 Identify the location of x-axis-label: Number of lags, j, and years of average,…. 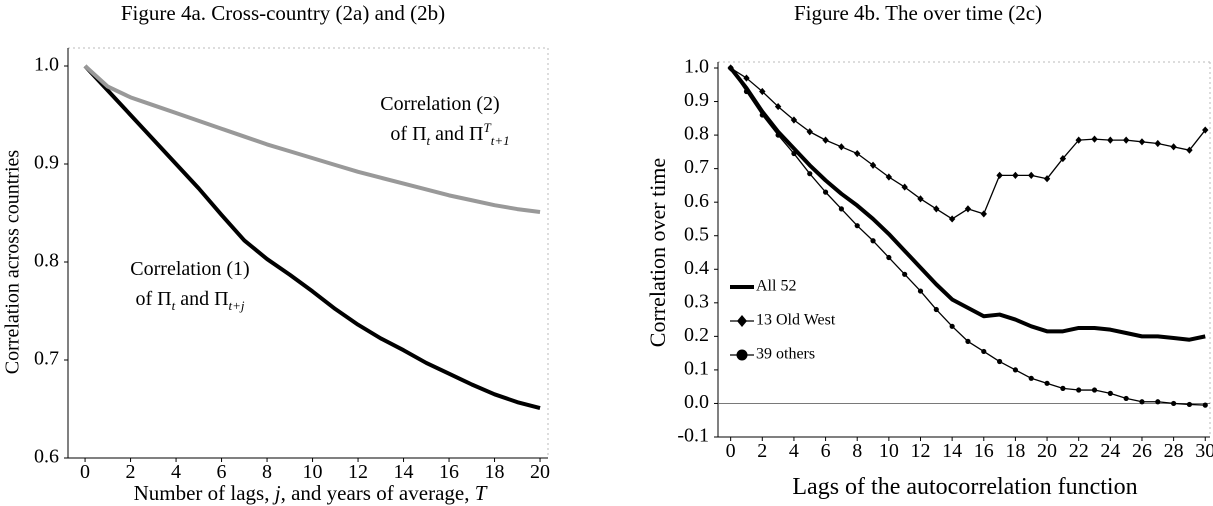
(311, 493).